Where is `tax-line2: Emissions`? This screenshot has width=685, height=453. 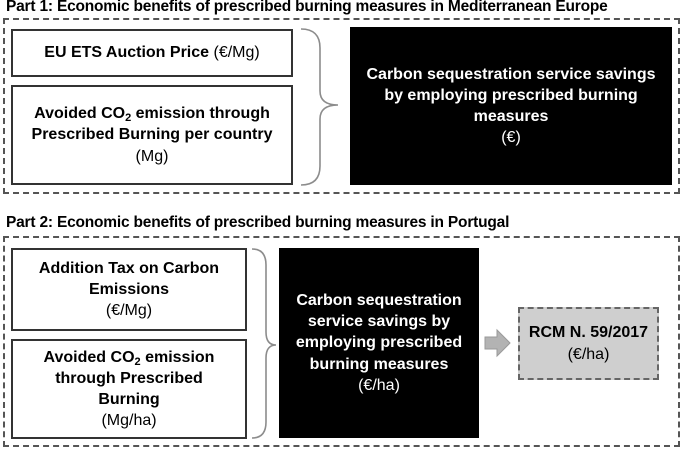 tax-line2: Emissions is located at coordinates (129, 289).